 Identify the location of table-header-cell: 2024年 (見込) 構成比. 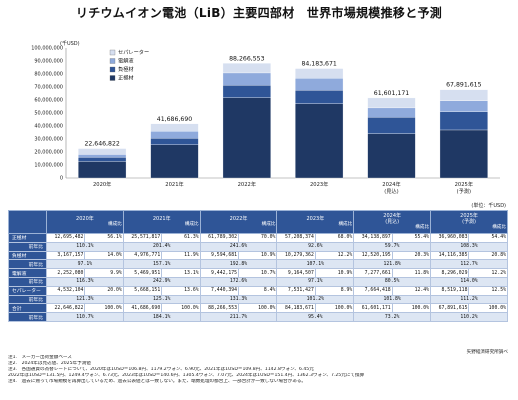
(392, 222).